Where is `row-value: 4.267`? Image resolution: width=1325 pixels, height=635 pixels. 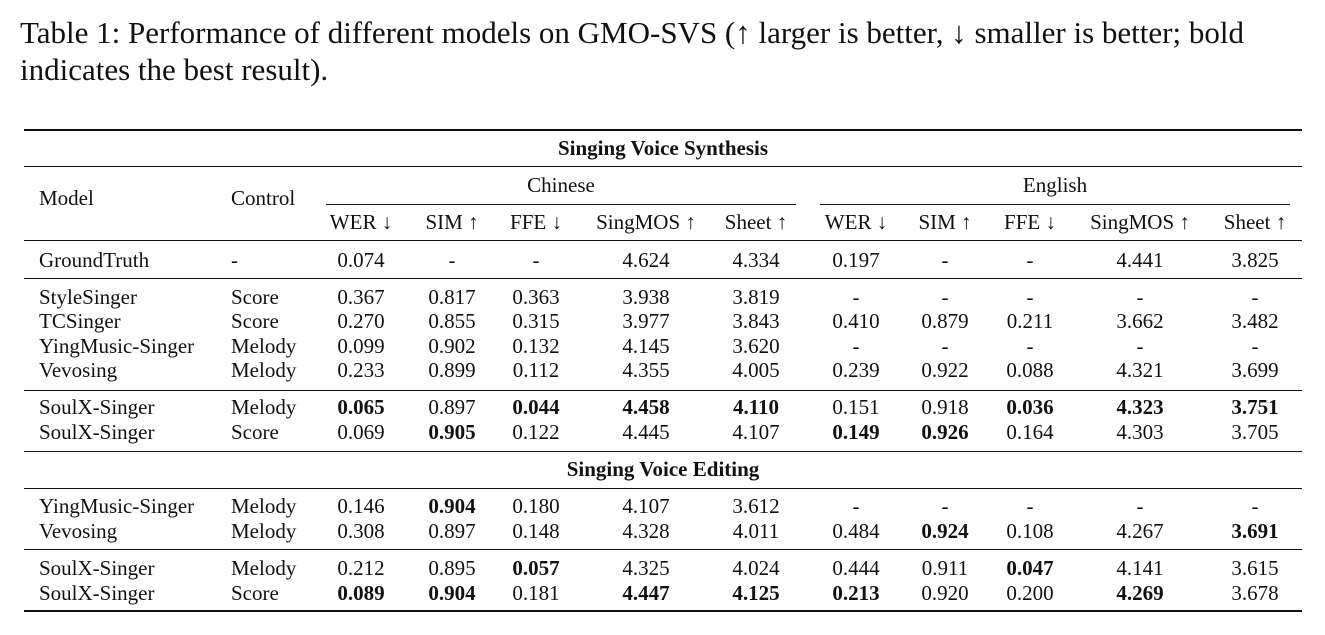
row-value: 4.267 is located at coordinates (1140, 531).